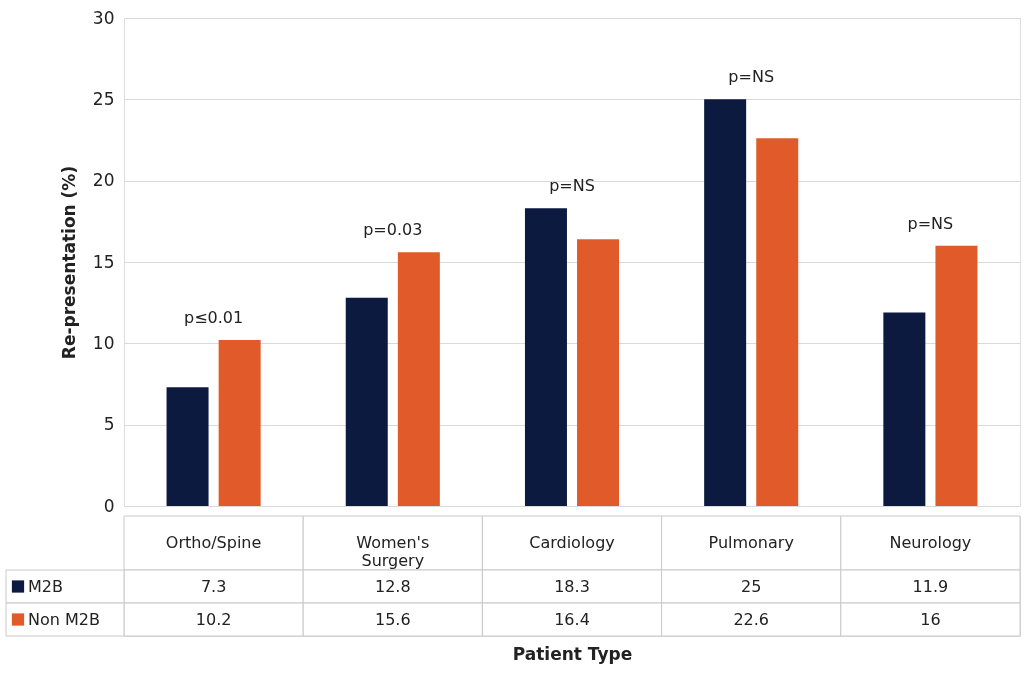 The height and width of the screenshot is (678, 1029). Describe the element at coordinates (64, 619) in the screenshot. I see `legend-label: Non M2B` at that location.